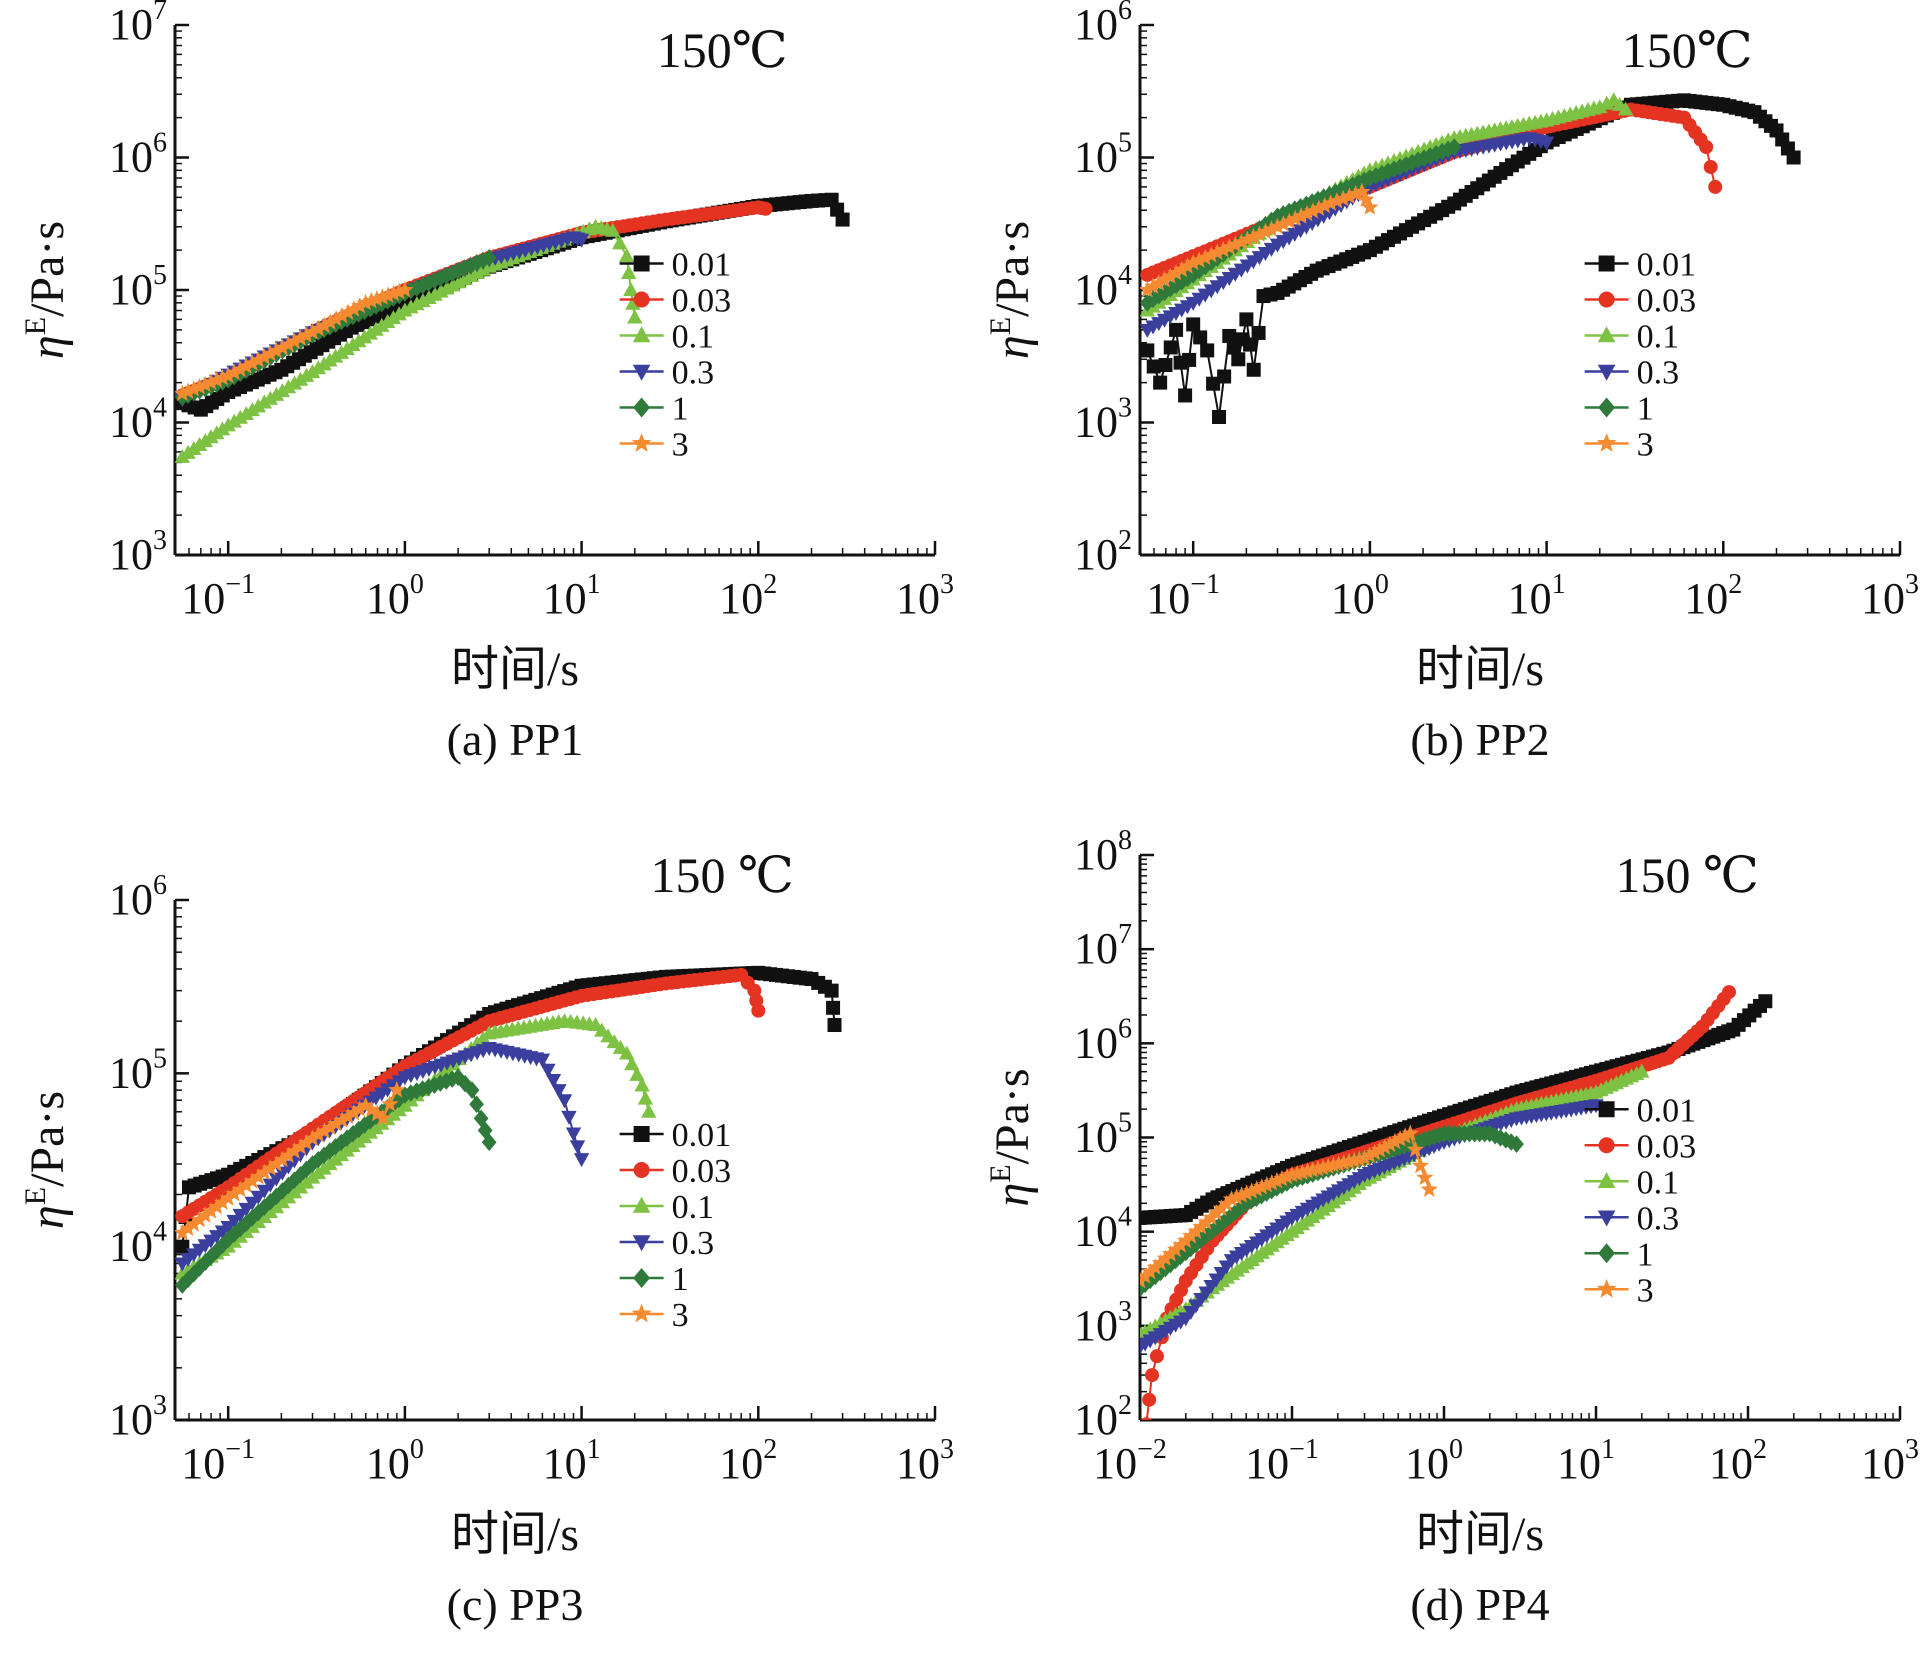  What do you see at coordinates (1645, 409) in the screenshot?
I see `legend-label: 1` at bounding box center [1645, 409].